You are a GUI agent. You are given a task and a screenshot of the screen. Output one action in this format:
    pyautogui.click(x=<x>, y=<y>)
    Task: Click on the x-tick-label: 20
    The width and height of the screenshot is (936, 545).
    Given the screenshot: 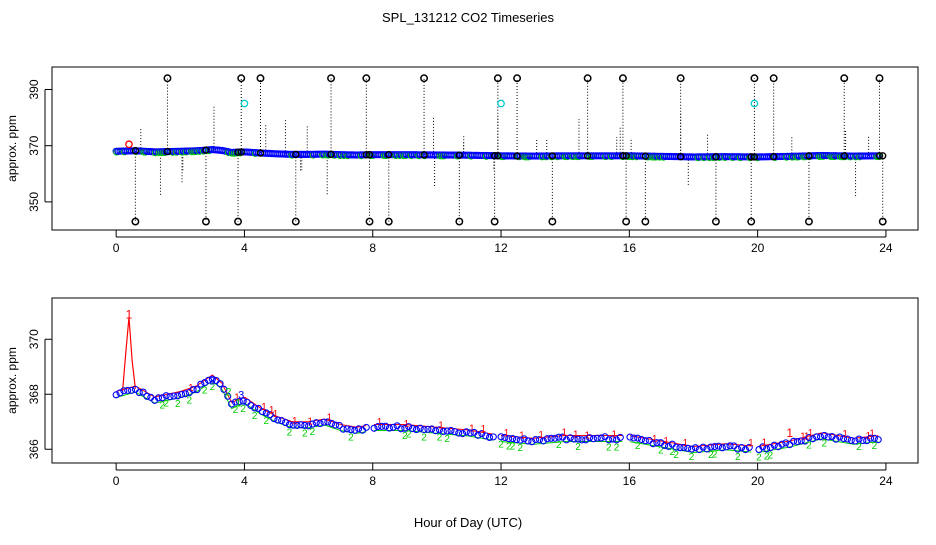 What is the action you would take?
    pyautogui.click(x=758, y=481)
    